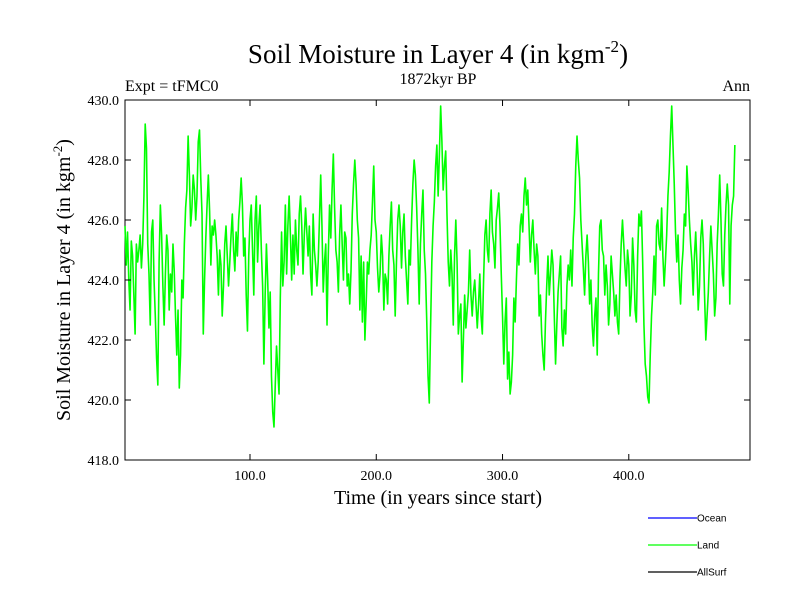 Image resolution: width=800 pixels, height=600 pixels. What do you see at coordinates (104, 341) in the screenshot?
I see `y-tick-label: 422.0` at bounding box center [104, 341].